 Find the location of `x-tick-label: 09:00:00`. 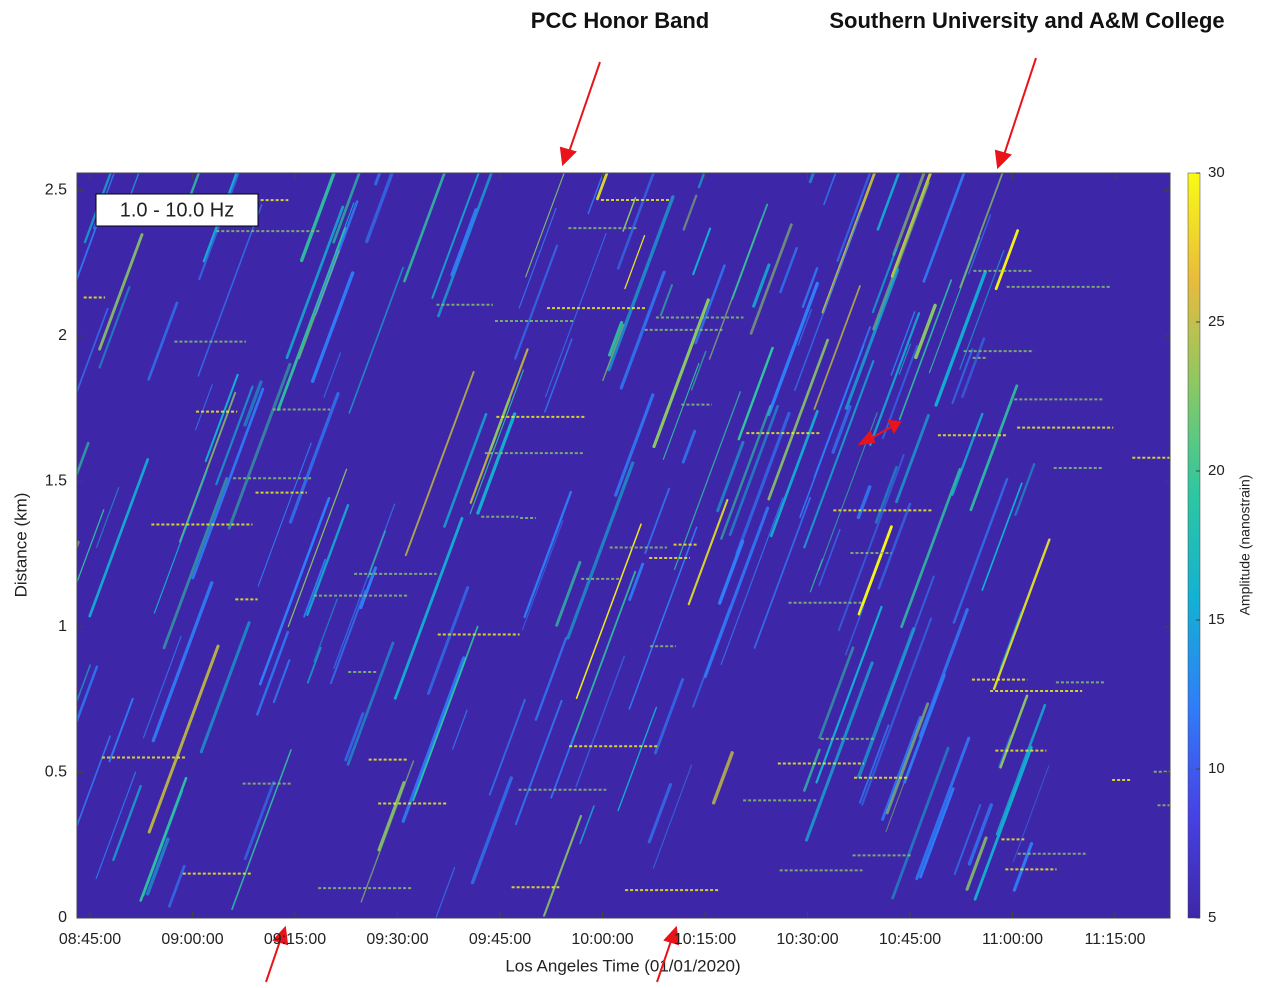

x-tick-label: 09:00:00 is located at coordinates (192, 939).